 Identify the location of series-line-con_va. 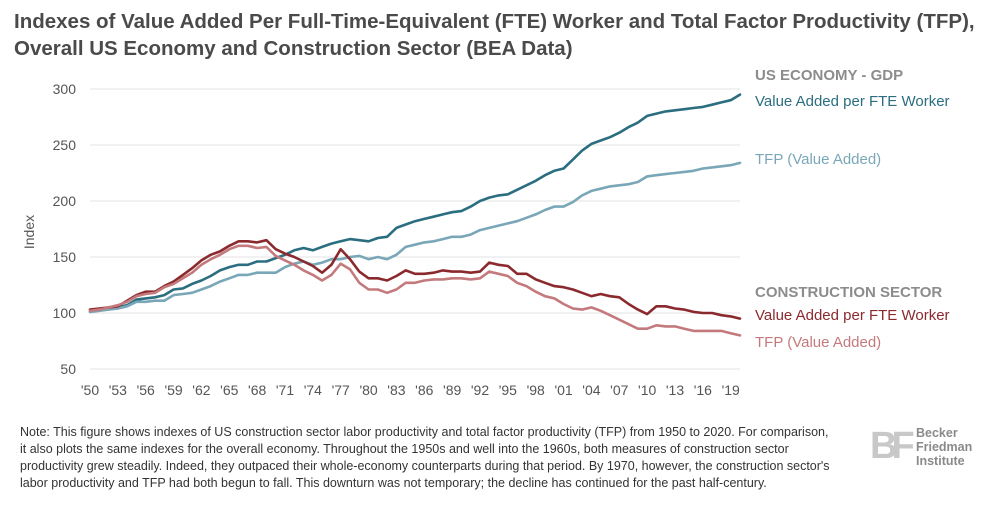
(415, 279).